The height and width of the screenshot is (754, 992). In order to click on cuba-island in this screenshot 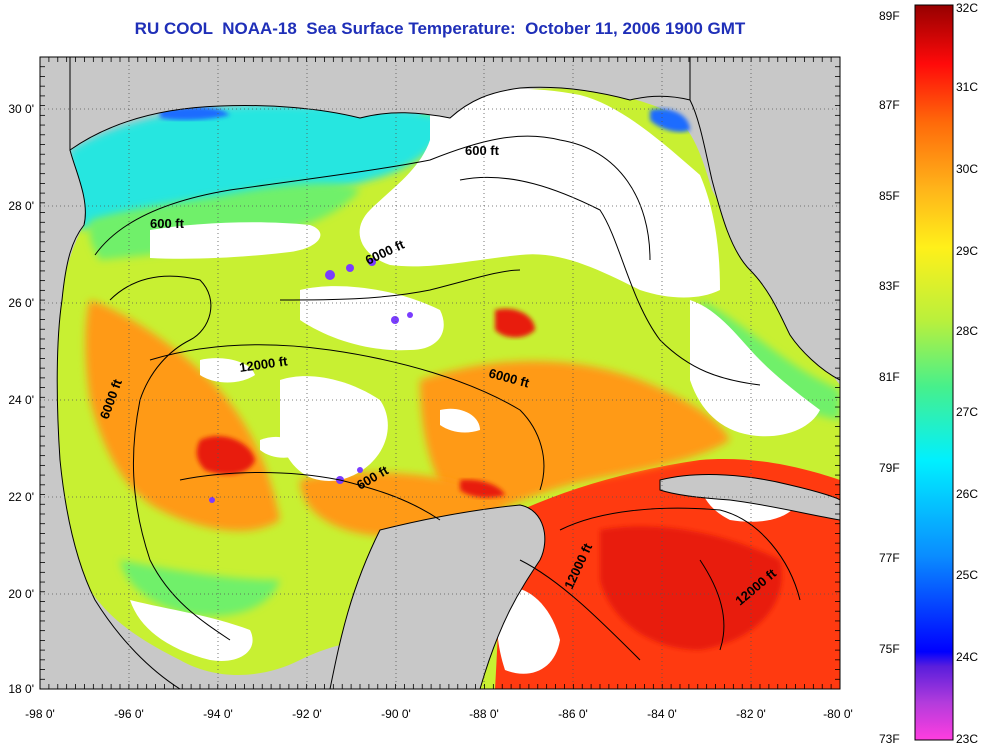, I will do `click(749, 497)`.